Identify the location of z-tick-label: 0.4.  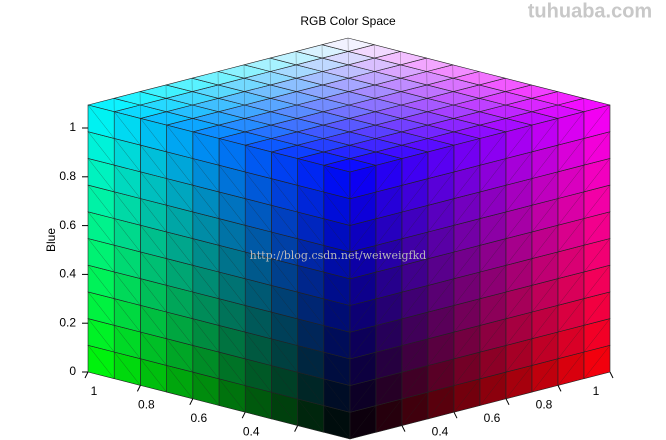
(67, 274).